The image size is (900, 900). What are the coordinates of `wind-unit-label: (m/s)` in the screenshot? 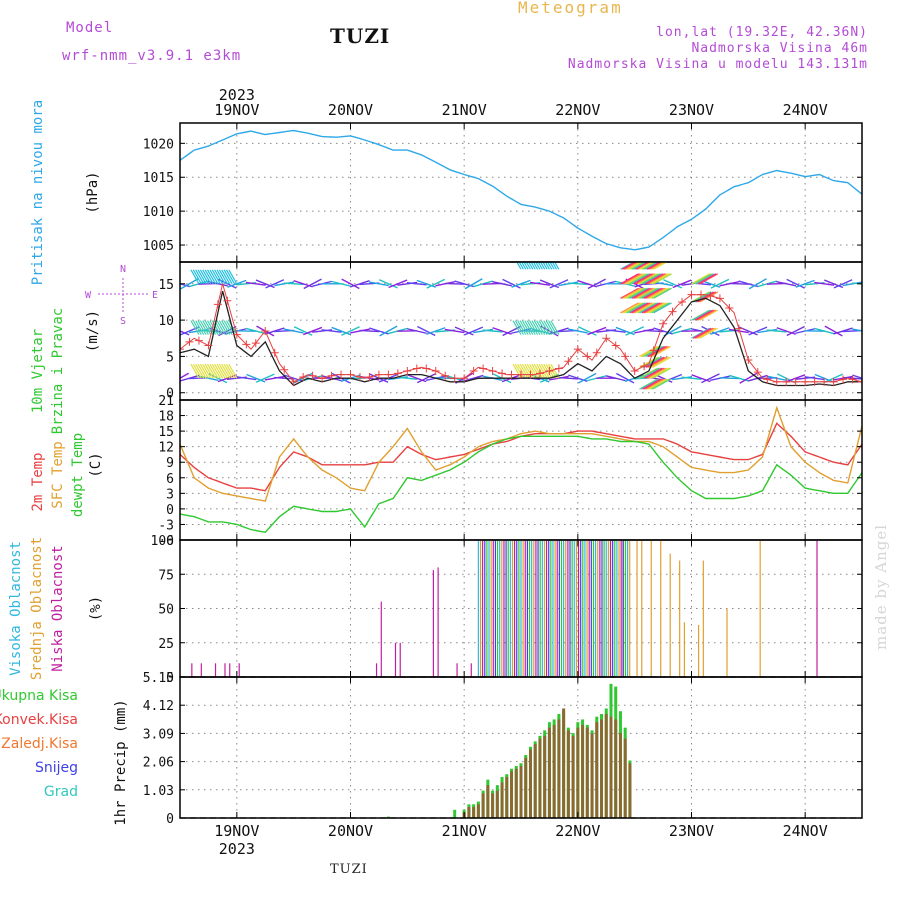 It's located at (93, 331).